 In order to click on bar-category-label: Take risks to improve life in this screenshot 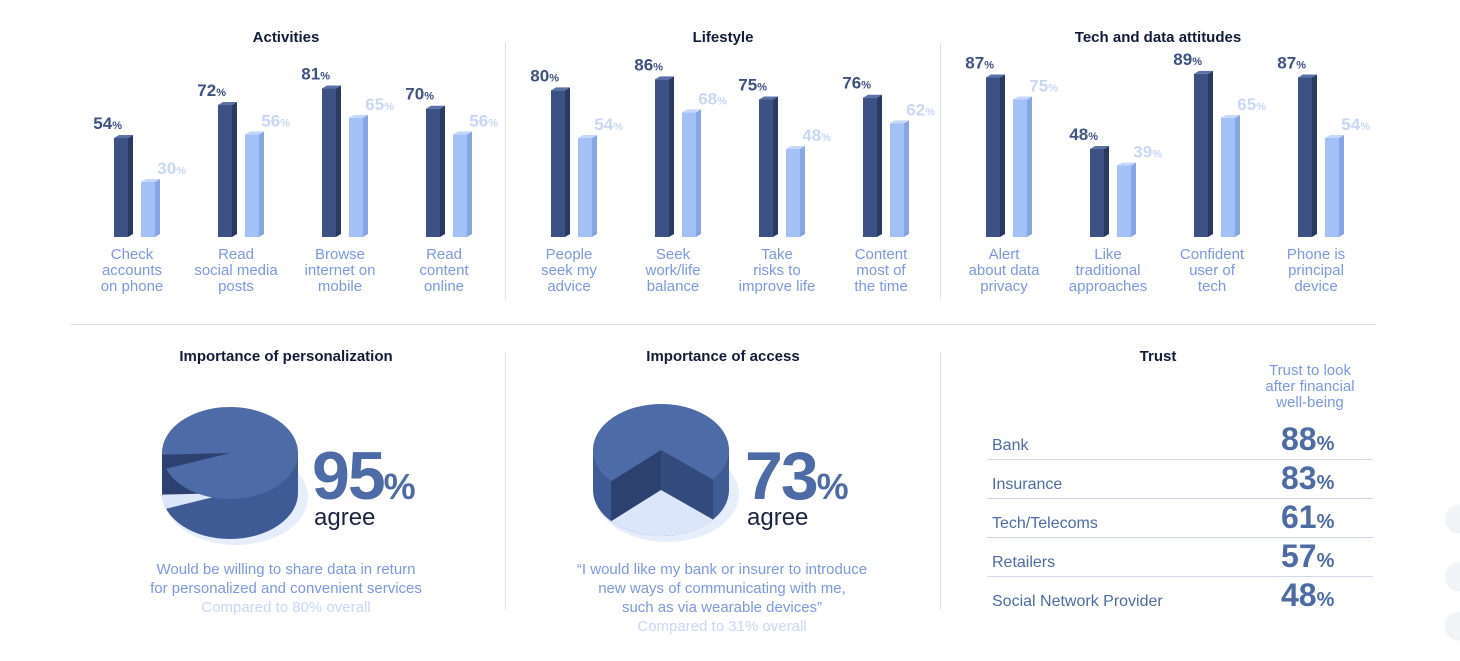, I will do `click(777, 271)`.